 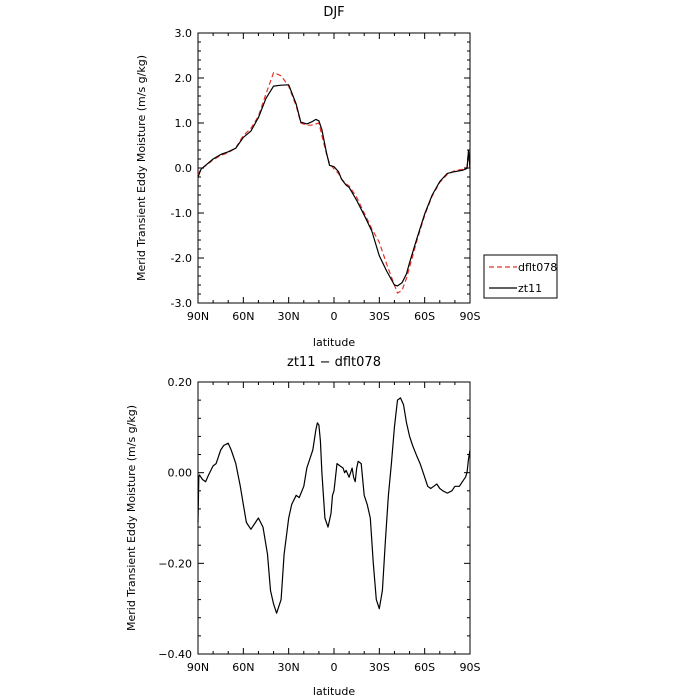 I want to click on top-legend: dflt078 zt11, so click(x=520, y=276).